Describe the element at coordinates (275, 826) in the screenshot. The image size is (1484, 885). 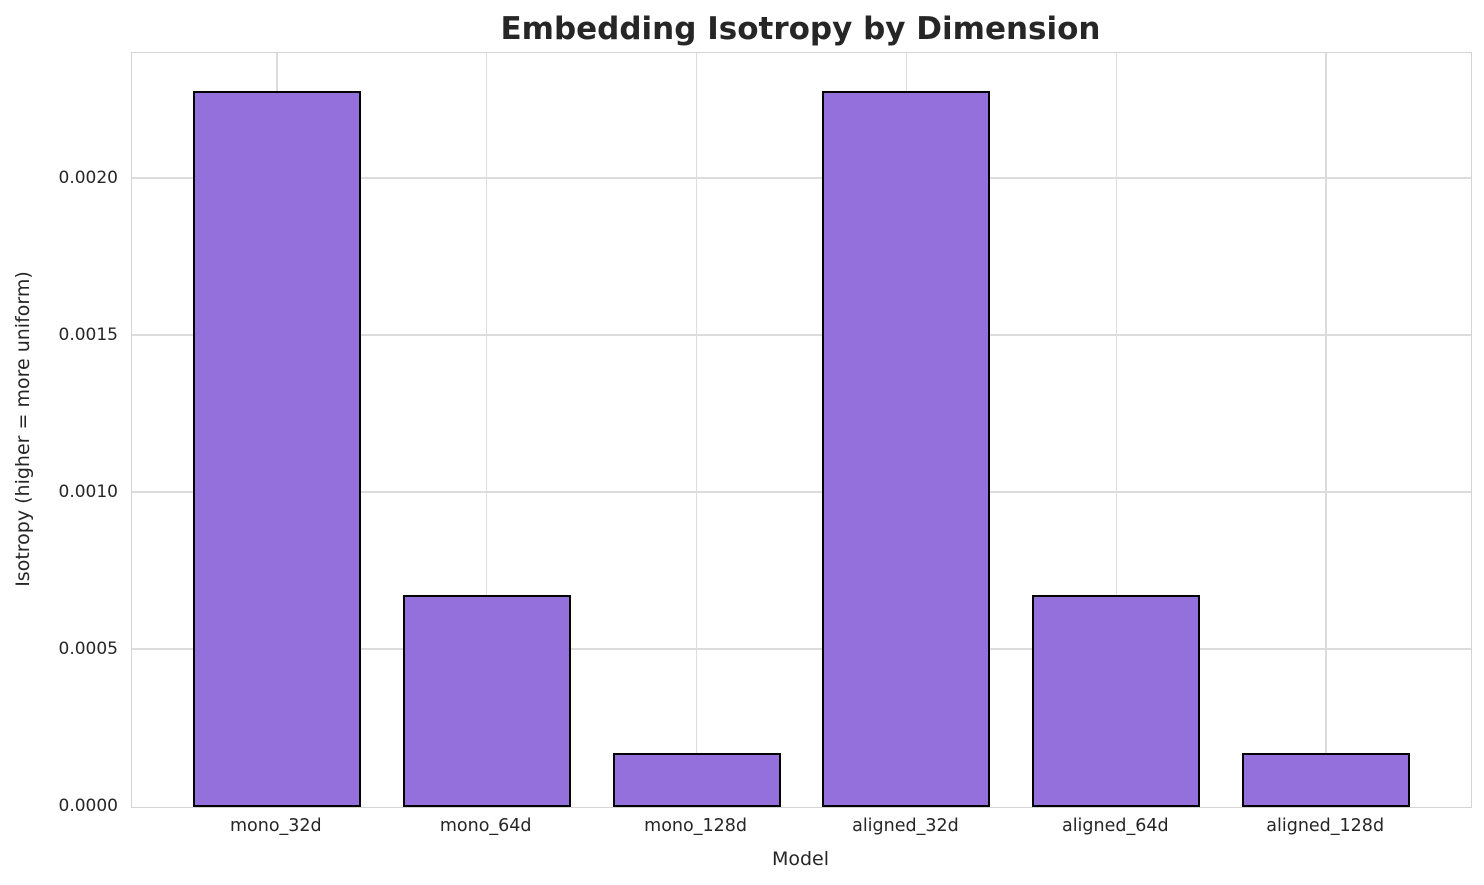
I see `x-tick-label: mono_32d` at that location.